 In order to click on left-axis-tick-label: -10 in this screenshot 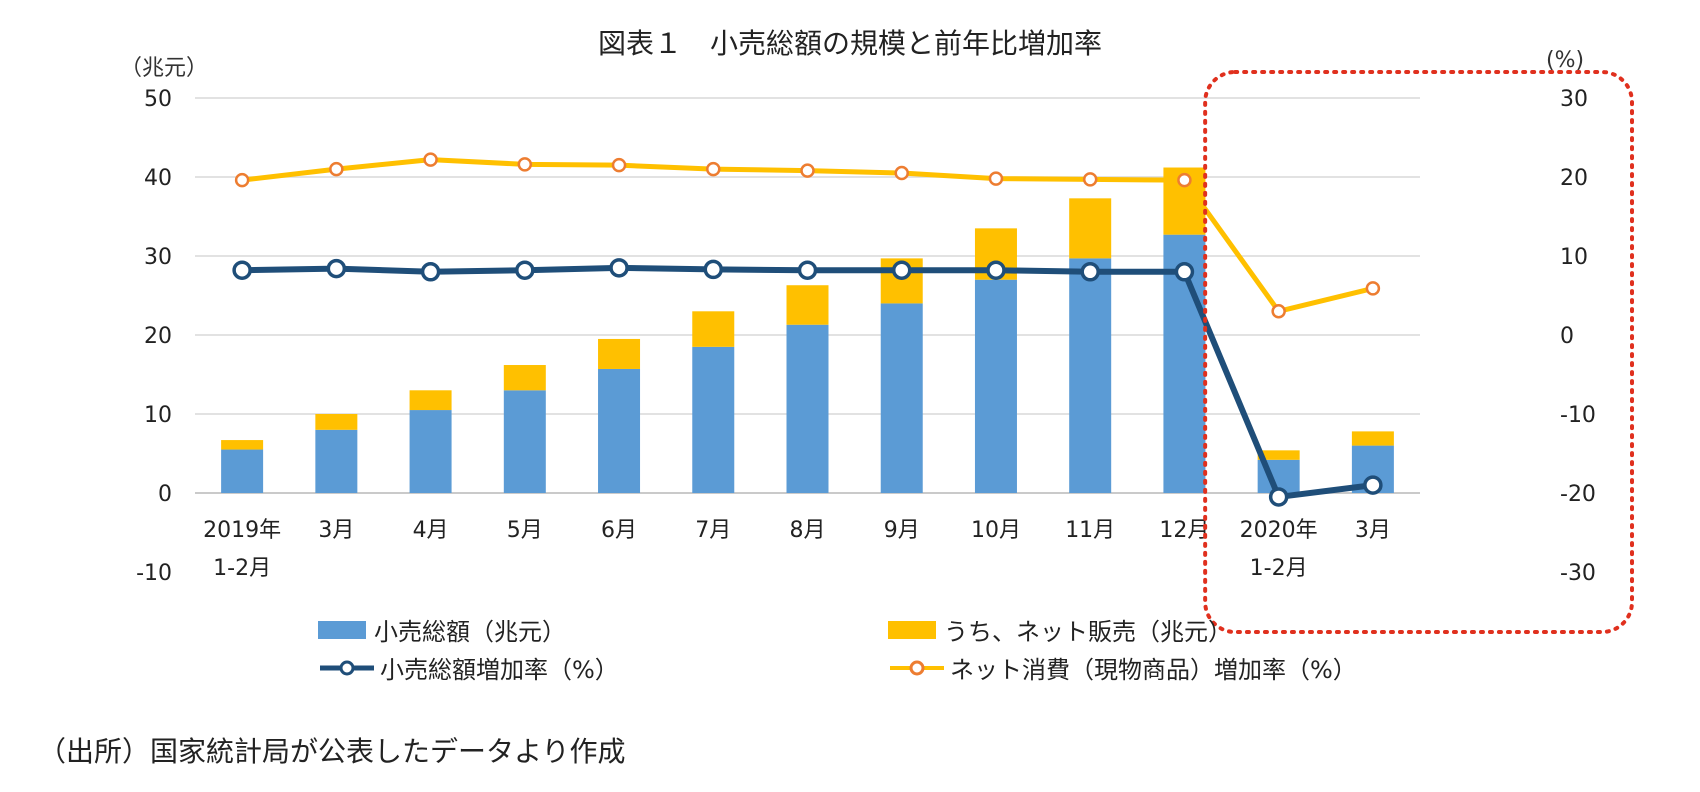, I will do `click(154, 573)`.